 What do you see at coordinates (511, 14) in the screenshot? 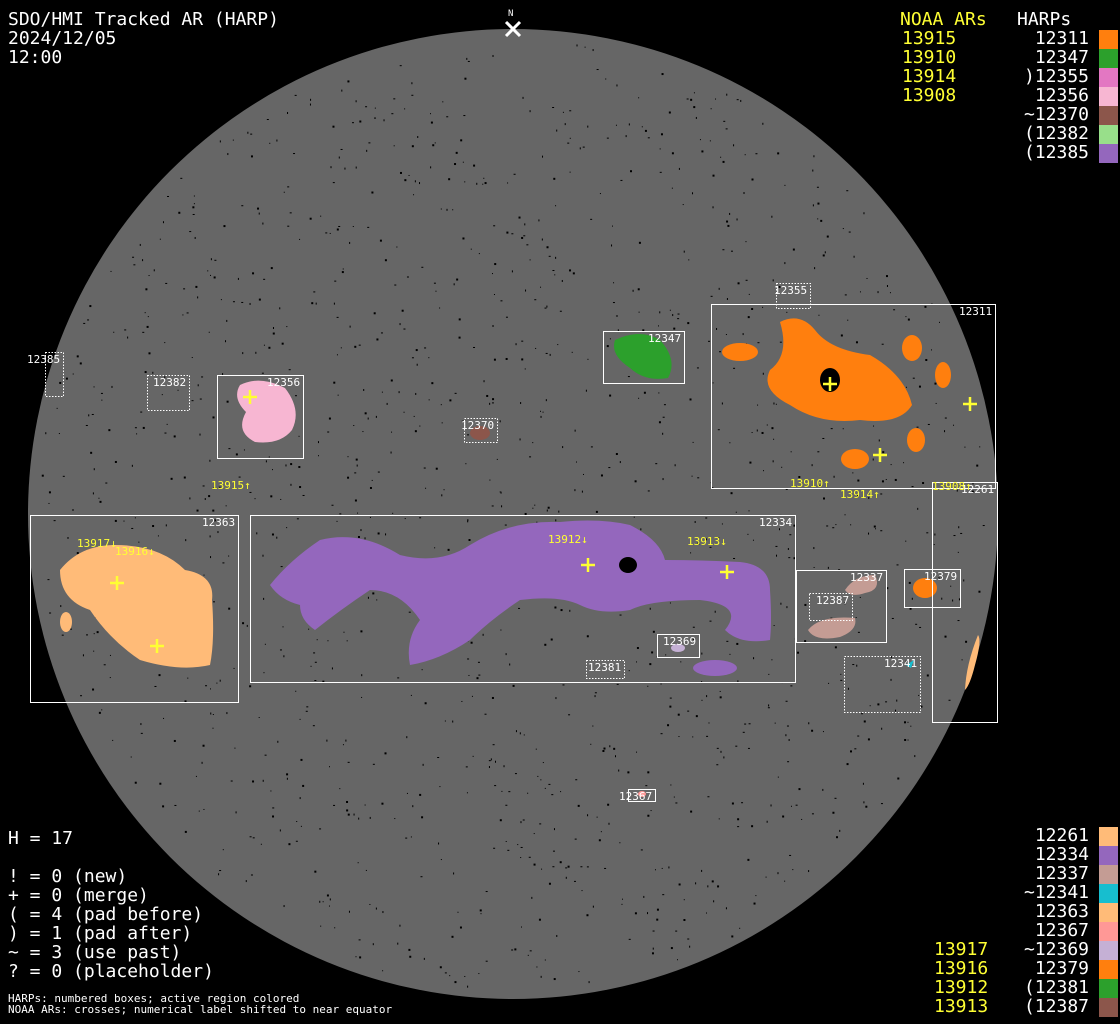
I see `north-label: N` at bounding box center [511, 14].